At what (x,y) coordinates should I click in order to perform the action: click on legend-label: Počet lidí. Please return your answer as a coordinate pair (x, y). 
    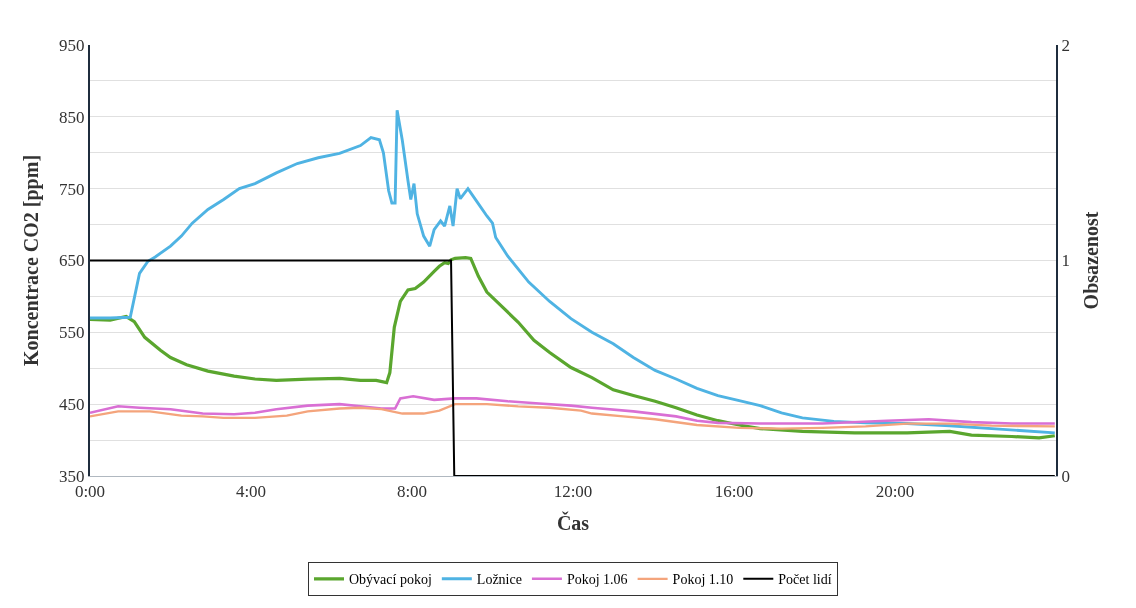
    Looking at the image, I should click on (805, 580).